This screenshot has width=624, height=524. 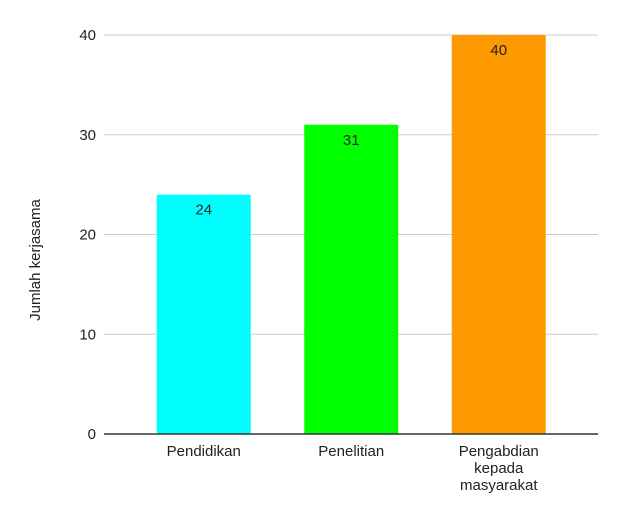 I want to click on category-label-line: Pendidikan, so click(x=204, y=451).